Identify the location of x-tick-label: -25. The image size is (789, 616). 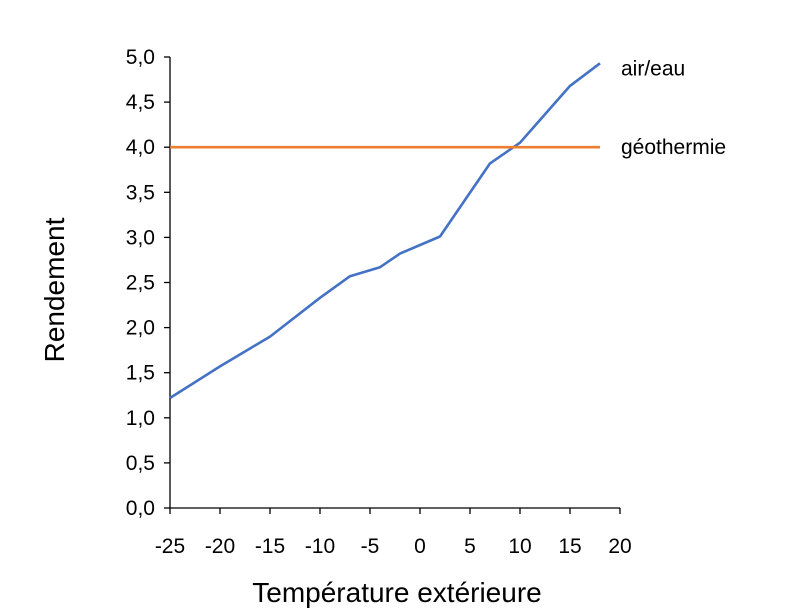
(170, 546).